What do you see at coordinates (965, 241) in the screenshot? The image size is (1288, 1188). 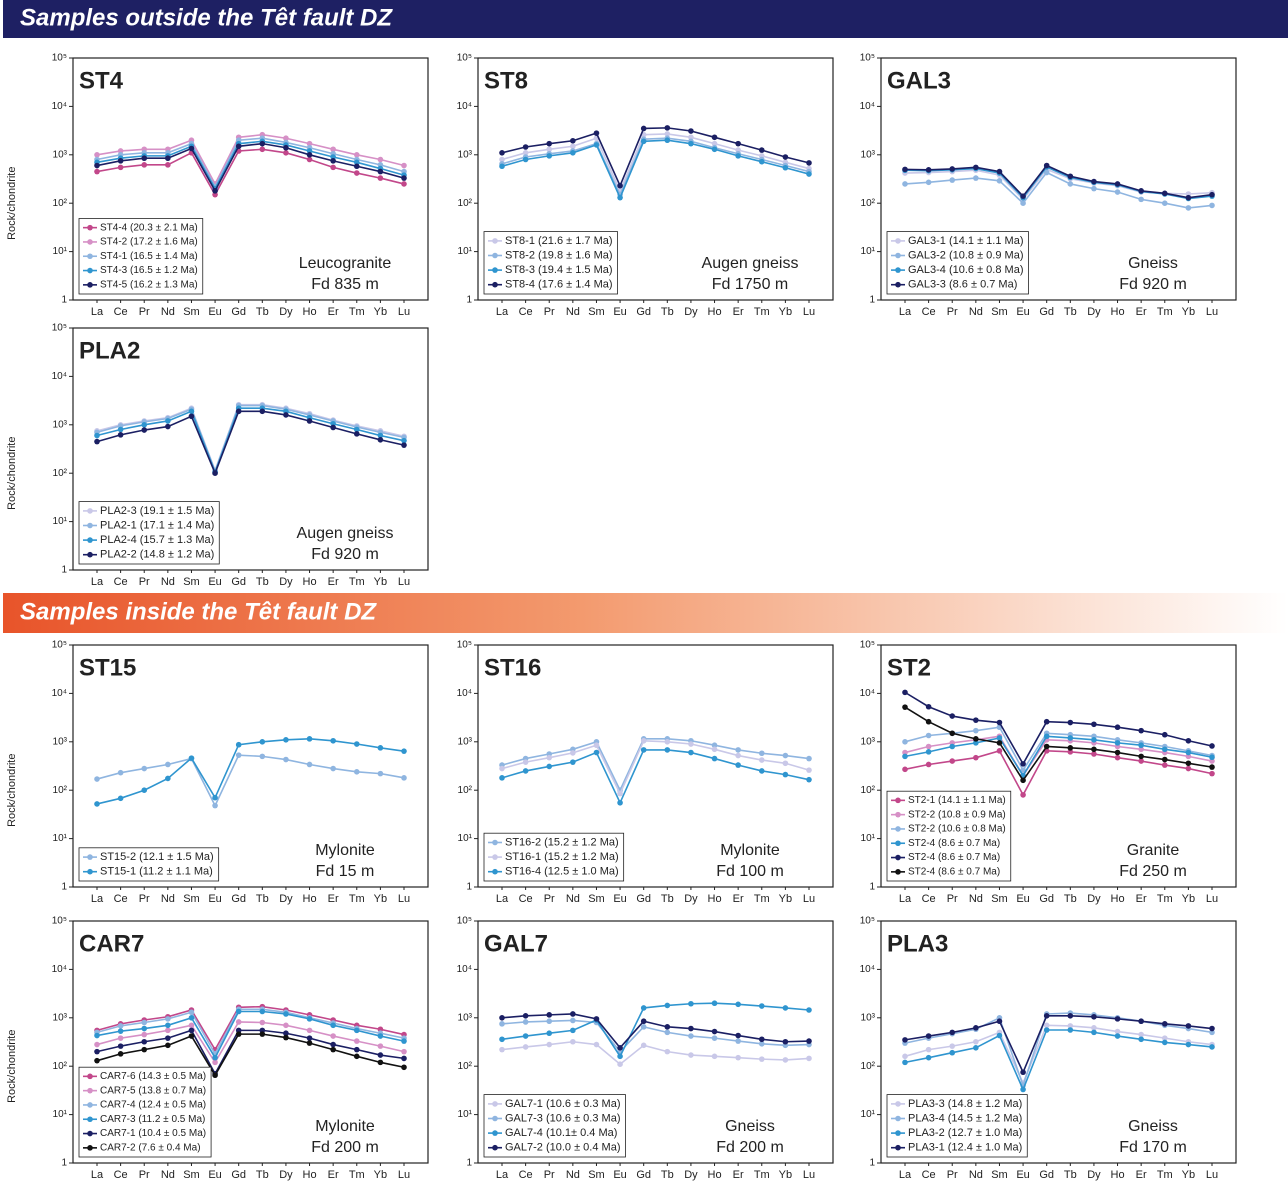 I see `legend-label: GAL3-1 (14.1 ± 1.1 Ma)` at bounding box center [965, 241].